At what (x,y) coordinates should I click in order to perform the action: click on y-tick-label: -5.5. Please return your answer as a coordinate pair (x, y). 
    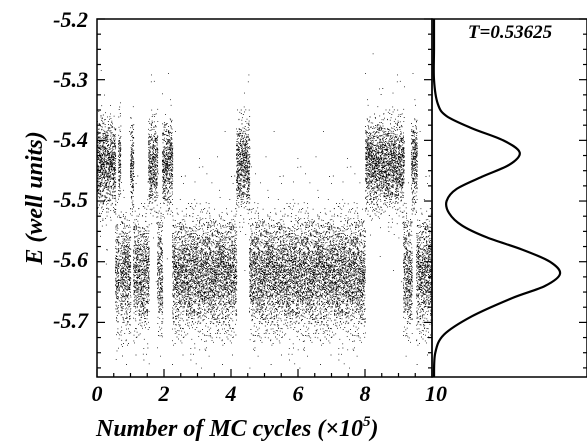
    Looking at the image, I should click on (70, 199).